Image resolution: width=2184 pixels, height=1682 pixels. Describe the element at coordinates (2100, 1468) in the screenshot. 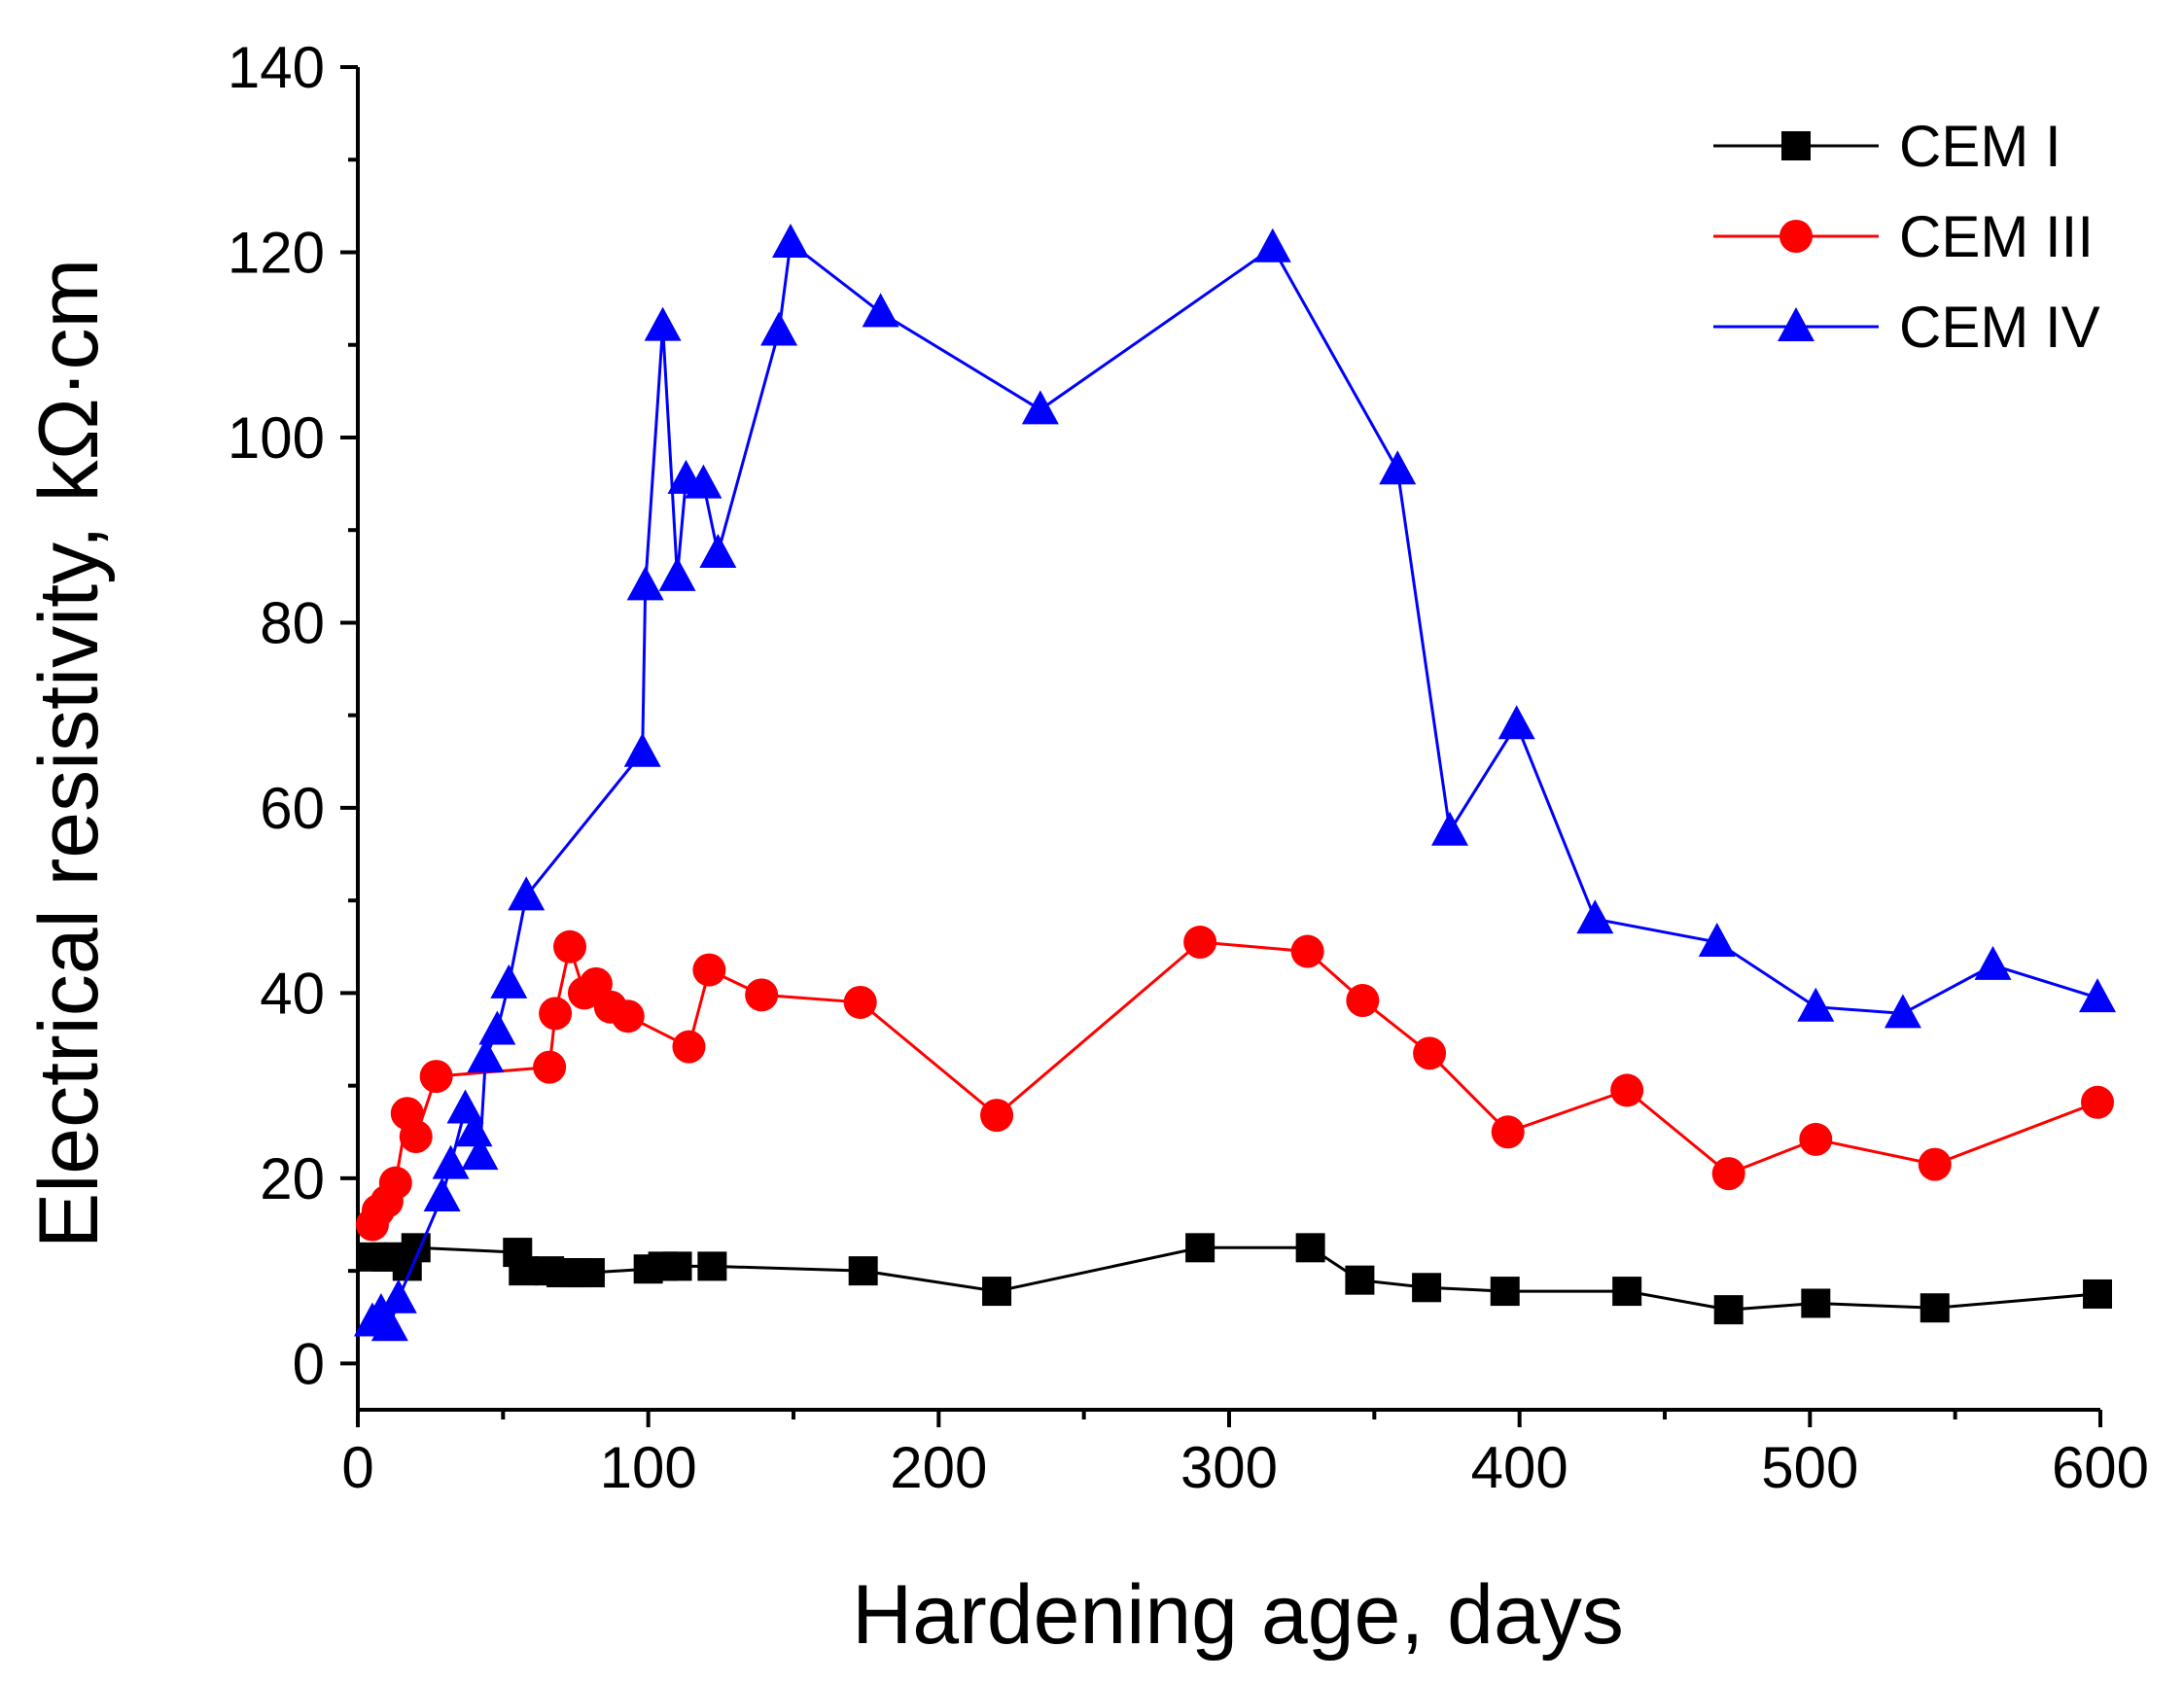

I see `x-tick-label: 600` at that location.